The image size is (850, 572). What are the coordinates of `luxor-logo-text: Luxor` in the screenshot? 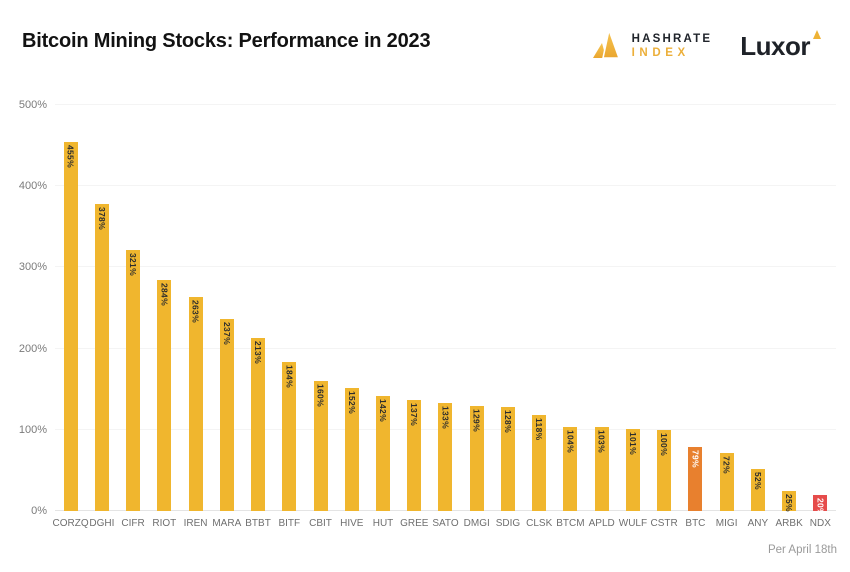 It's located at (775, 46).